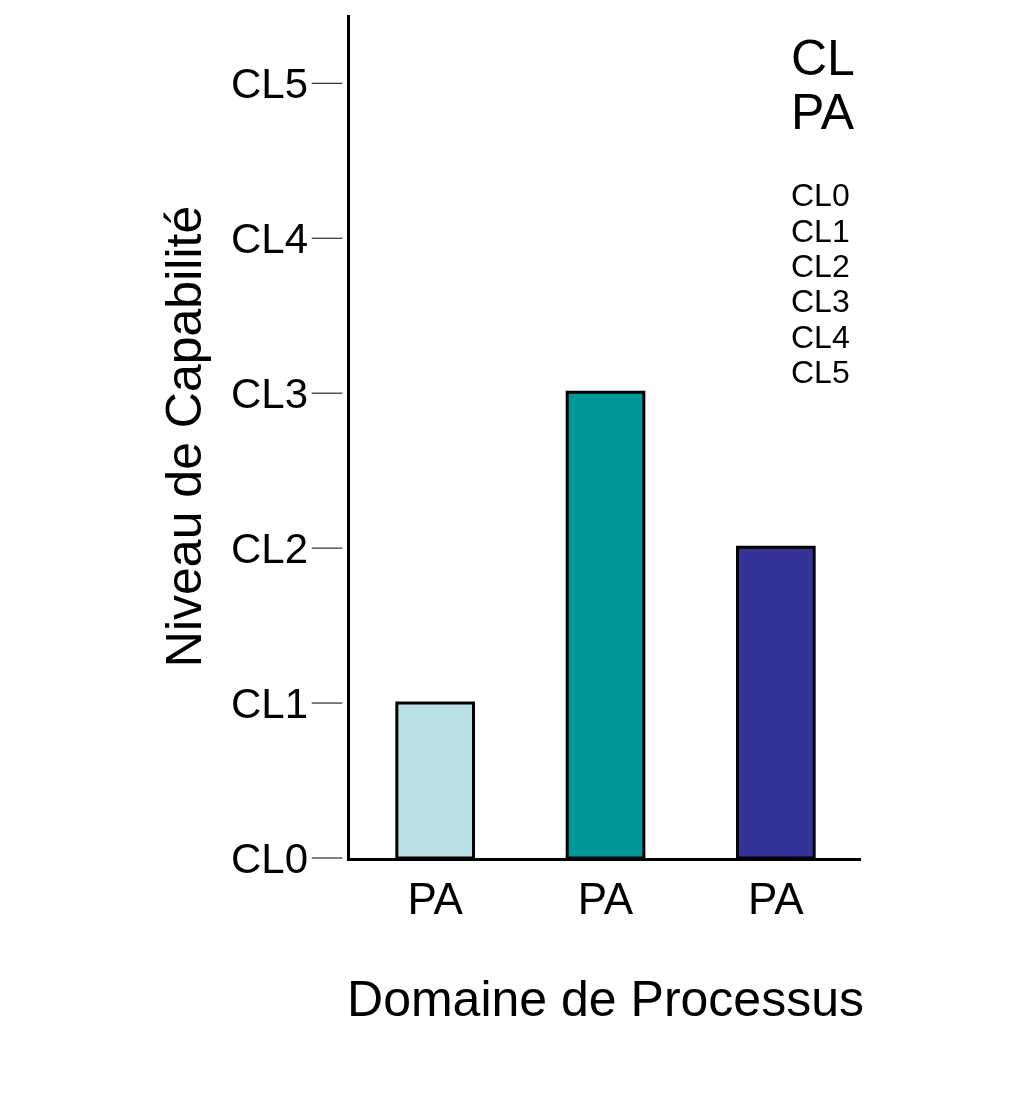  Describe the element at coordinates (823, 58) in the screenshot. I see `text: CL` at that location.